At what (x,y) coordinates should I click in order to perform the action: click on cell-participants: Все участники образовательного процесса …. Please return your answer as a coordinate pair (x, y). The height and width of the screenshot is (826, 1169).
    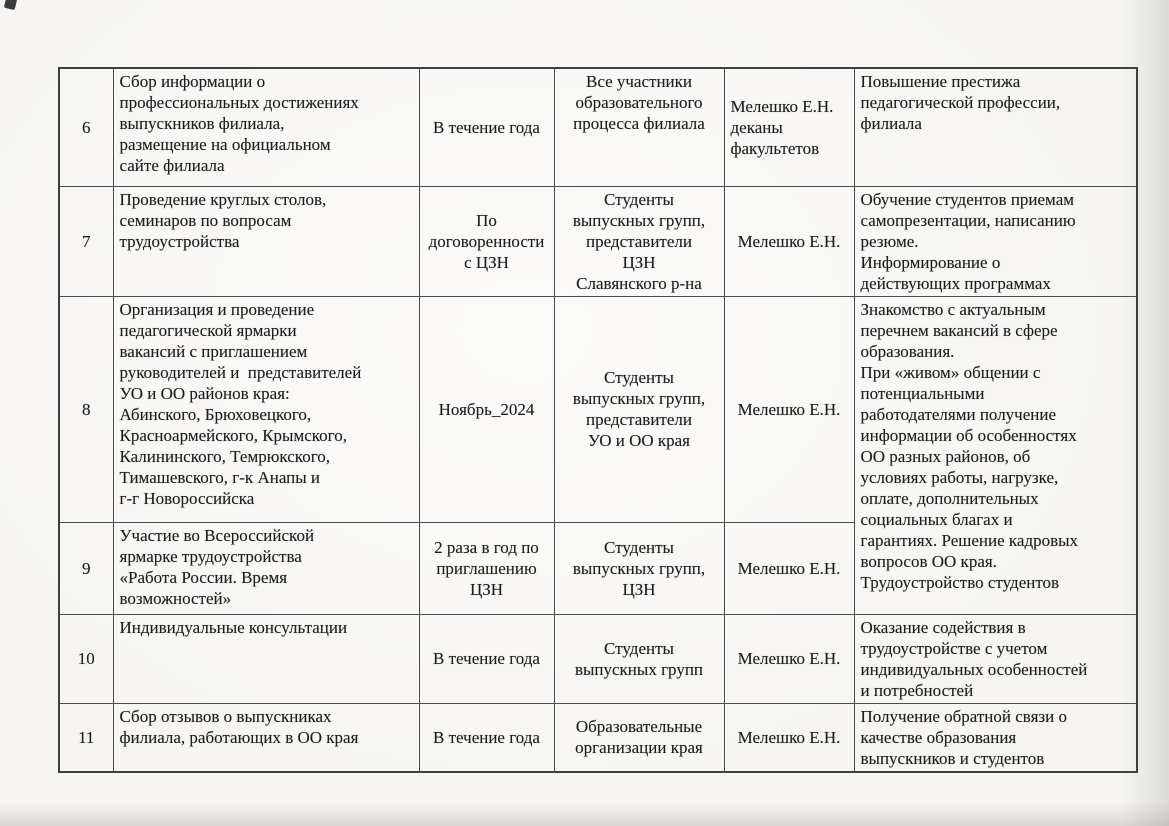
    Looking at the image, I should click on (639, 127).